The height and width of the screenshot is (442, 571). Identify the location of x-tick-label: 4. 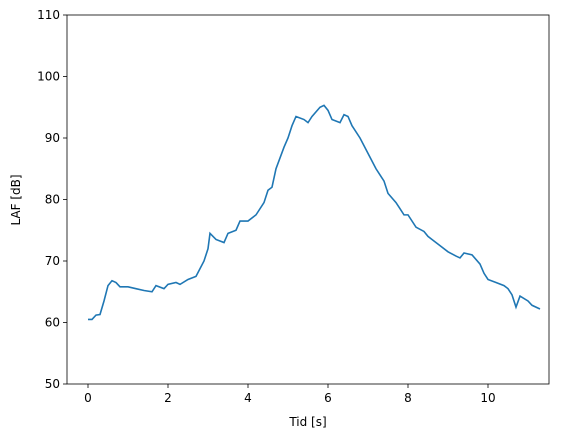
(248, 398).